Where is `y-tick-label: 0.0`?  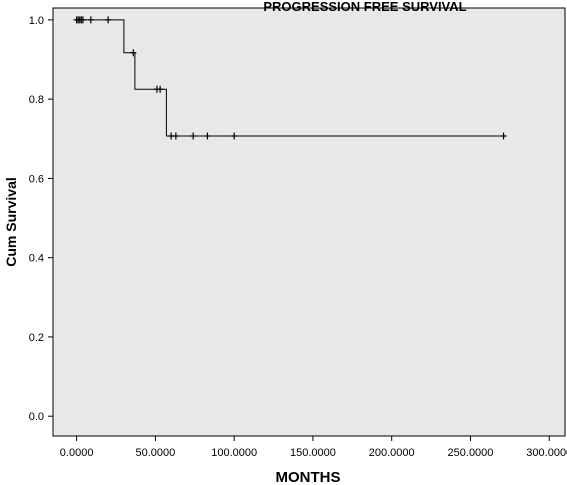
y-tick-label: 0.0 is located at coordinates (36, 417).